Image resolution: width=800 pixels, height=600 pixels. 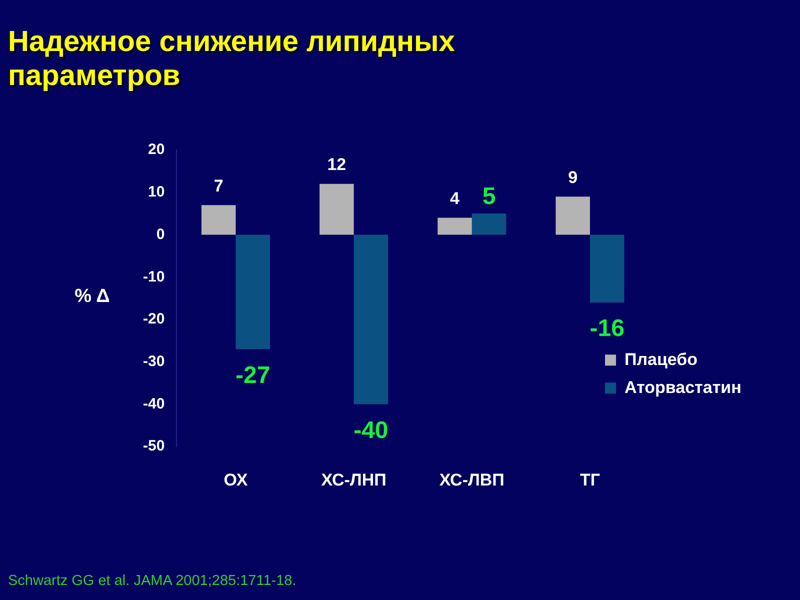 I want to click on x-tick-label: ХС-ЛВП, so click(x=471, y=480).